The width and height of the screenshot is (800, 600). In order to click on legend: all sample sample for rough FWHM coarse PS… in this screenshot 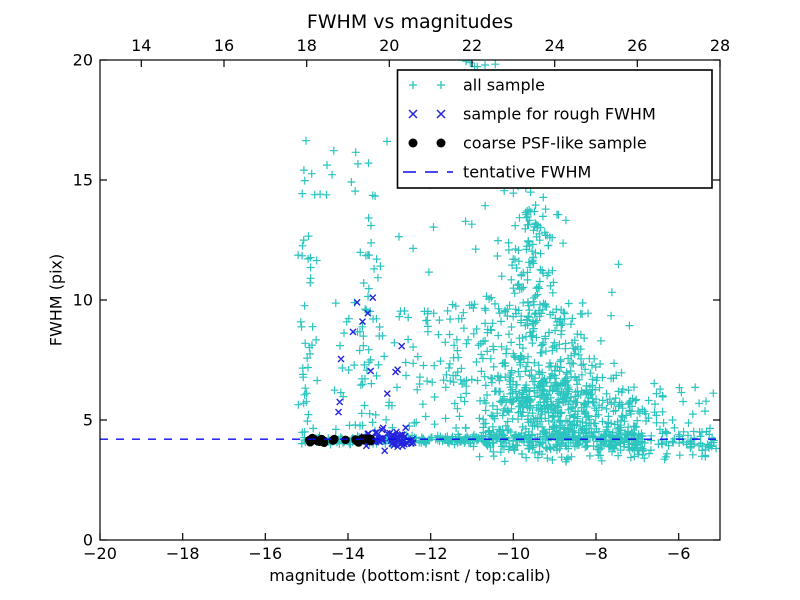, I will do `click(554, 129)`.